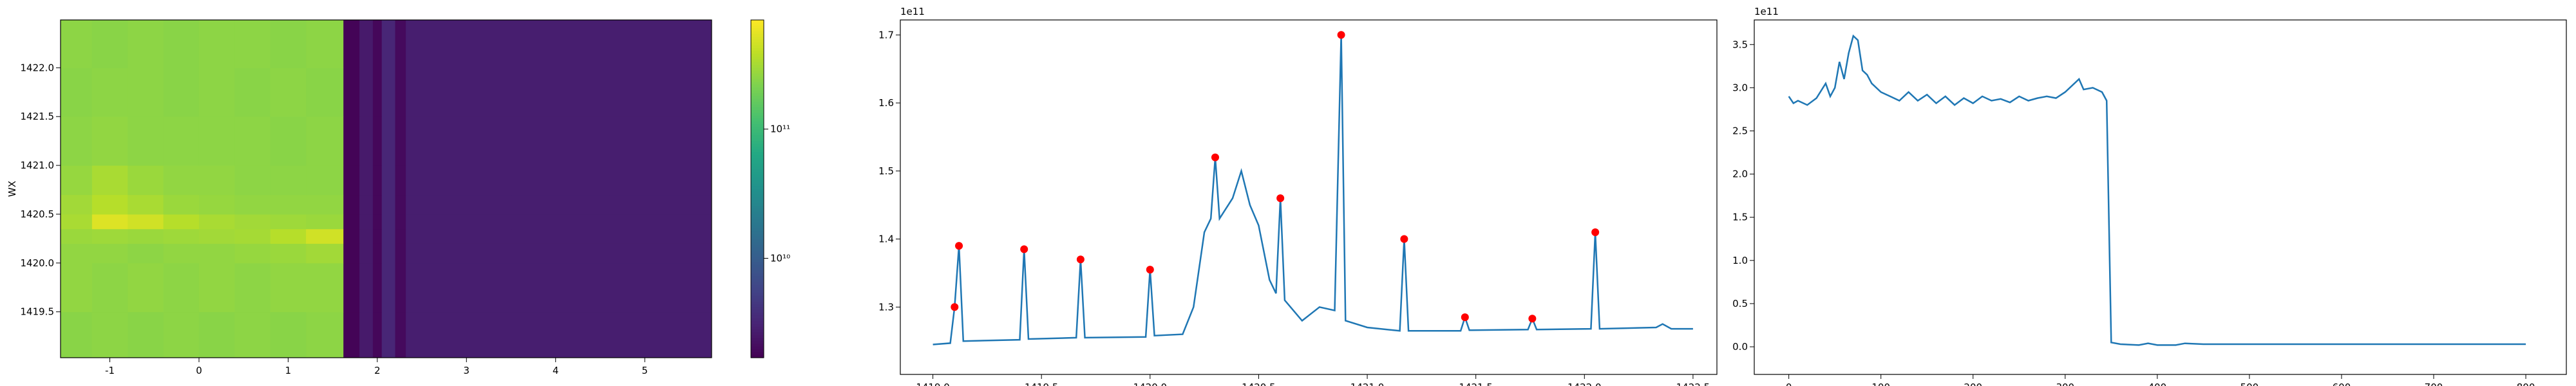  What do you see at coordinates (1973, 383) in the screenshot?
I see `x-tick-label: 200` at bounding box center [1973, 383].